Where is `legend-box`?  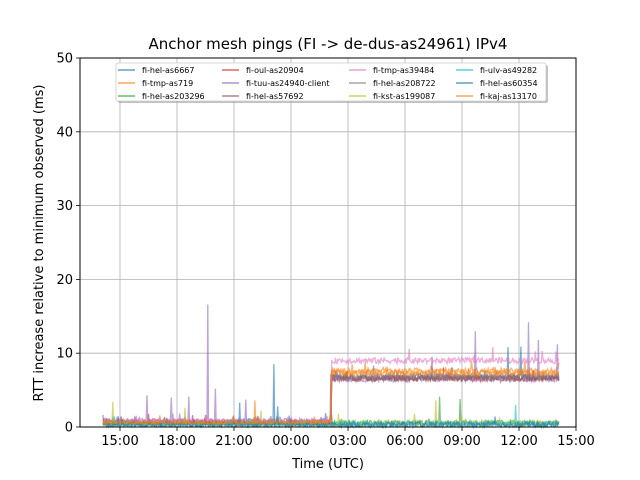
legend-box is located at coordinates (331, 82).